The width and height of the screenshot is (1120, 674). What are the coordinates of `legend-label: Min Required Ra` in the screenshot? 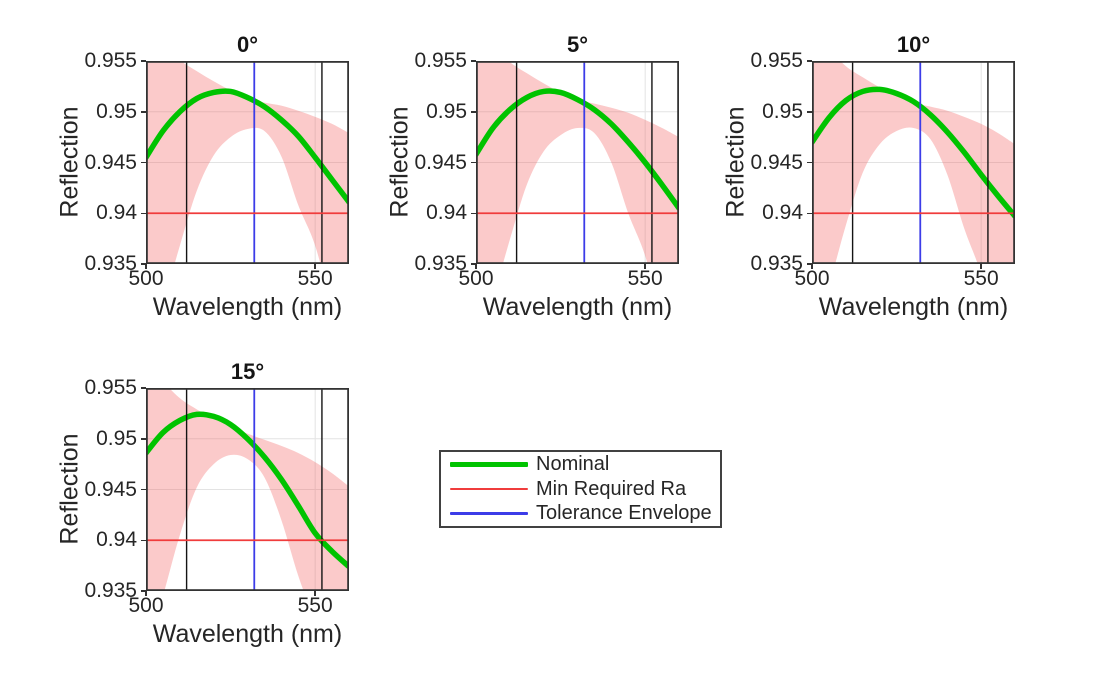 It's located at (611, 488).